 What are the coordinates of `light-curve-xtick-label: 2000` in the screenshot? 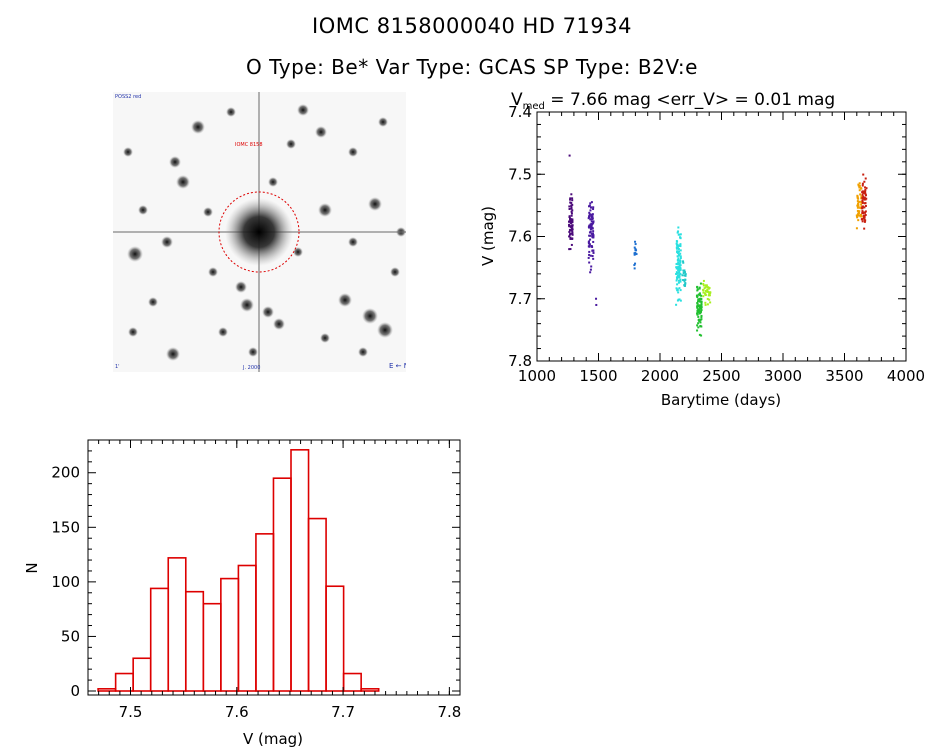 It's located at (660, 376).